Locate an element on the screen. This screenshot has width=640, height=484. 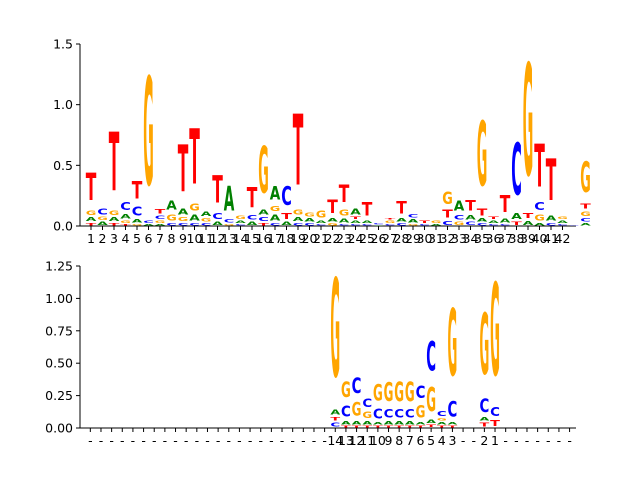
x-tick-label: 26 is located at coordinates (379, 238).